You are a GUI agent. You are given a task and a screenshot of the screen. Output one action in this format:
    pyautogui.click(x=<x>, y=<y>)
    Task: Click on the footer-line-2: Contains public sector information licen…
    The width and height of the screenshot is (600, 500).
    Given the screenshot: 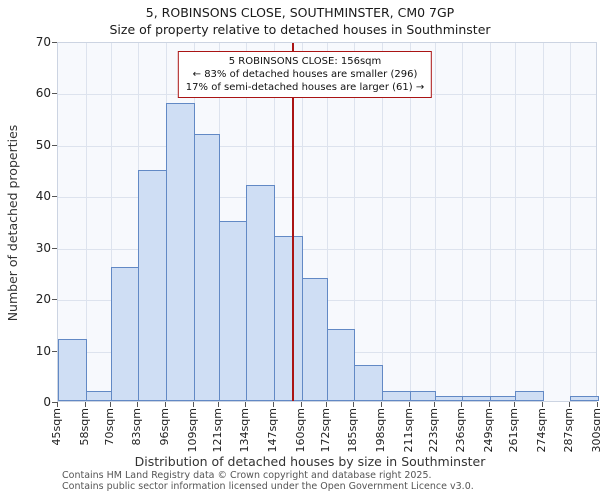 What is the action you would take?
    pyautogui.click(x=268, y=486)
    